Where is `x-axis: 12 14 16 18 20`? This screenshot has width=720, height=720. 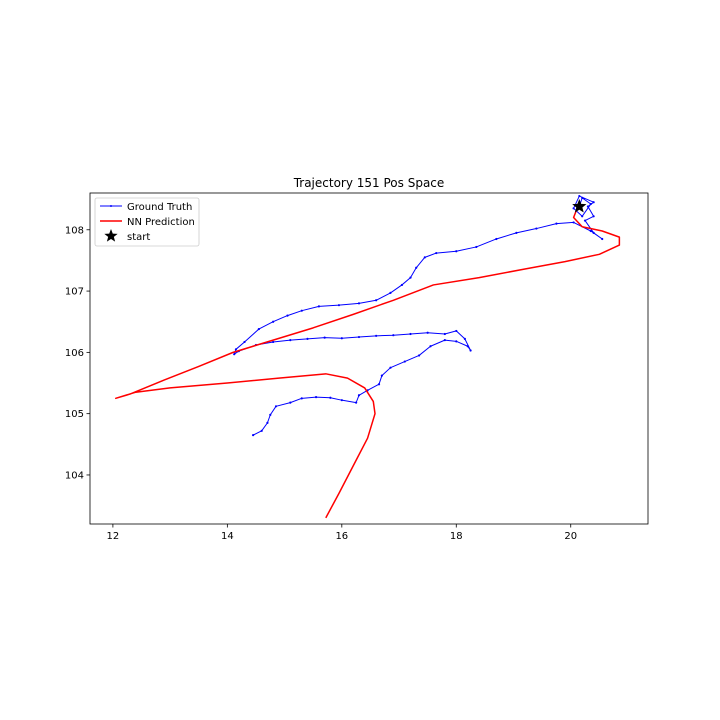
x-axis: 12 14 16 18 20 is located at coordinates (342, 533).